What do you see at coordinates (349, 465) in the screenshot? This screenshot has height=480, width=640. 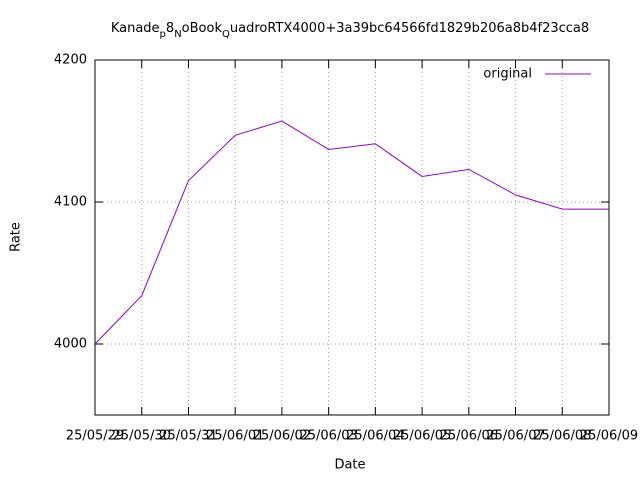 I see `x-axis-label: Date` at bounding box center [349, 465].